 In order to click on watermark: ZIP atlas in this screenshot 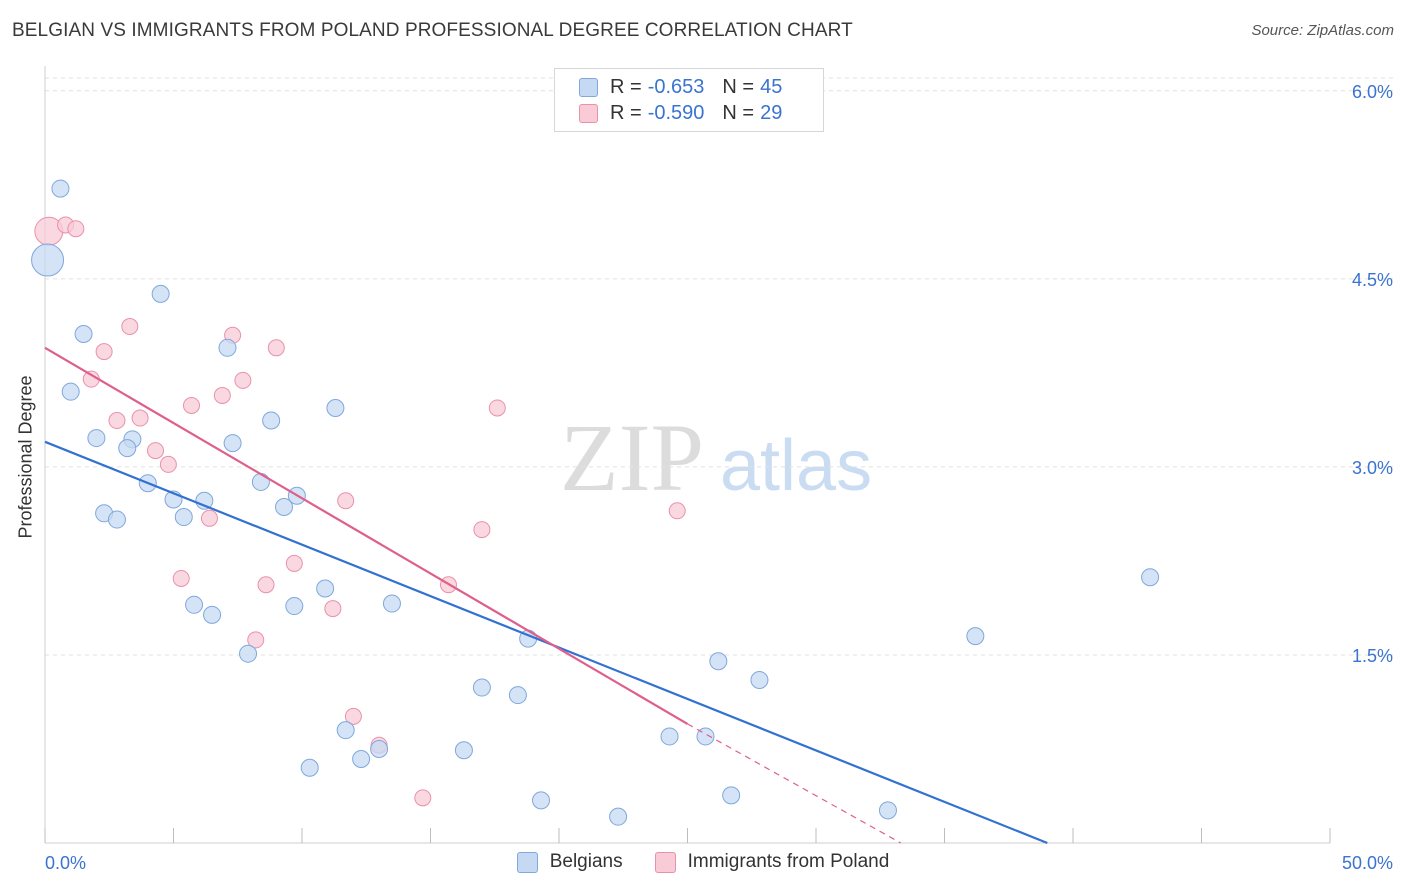, I will do `click(716, 457)`.